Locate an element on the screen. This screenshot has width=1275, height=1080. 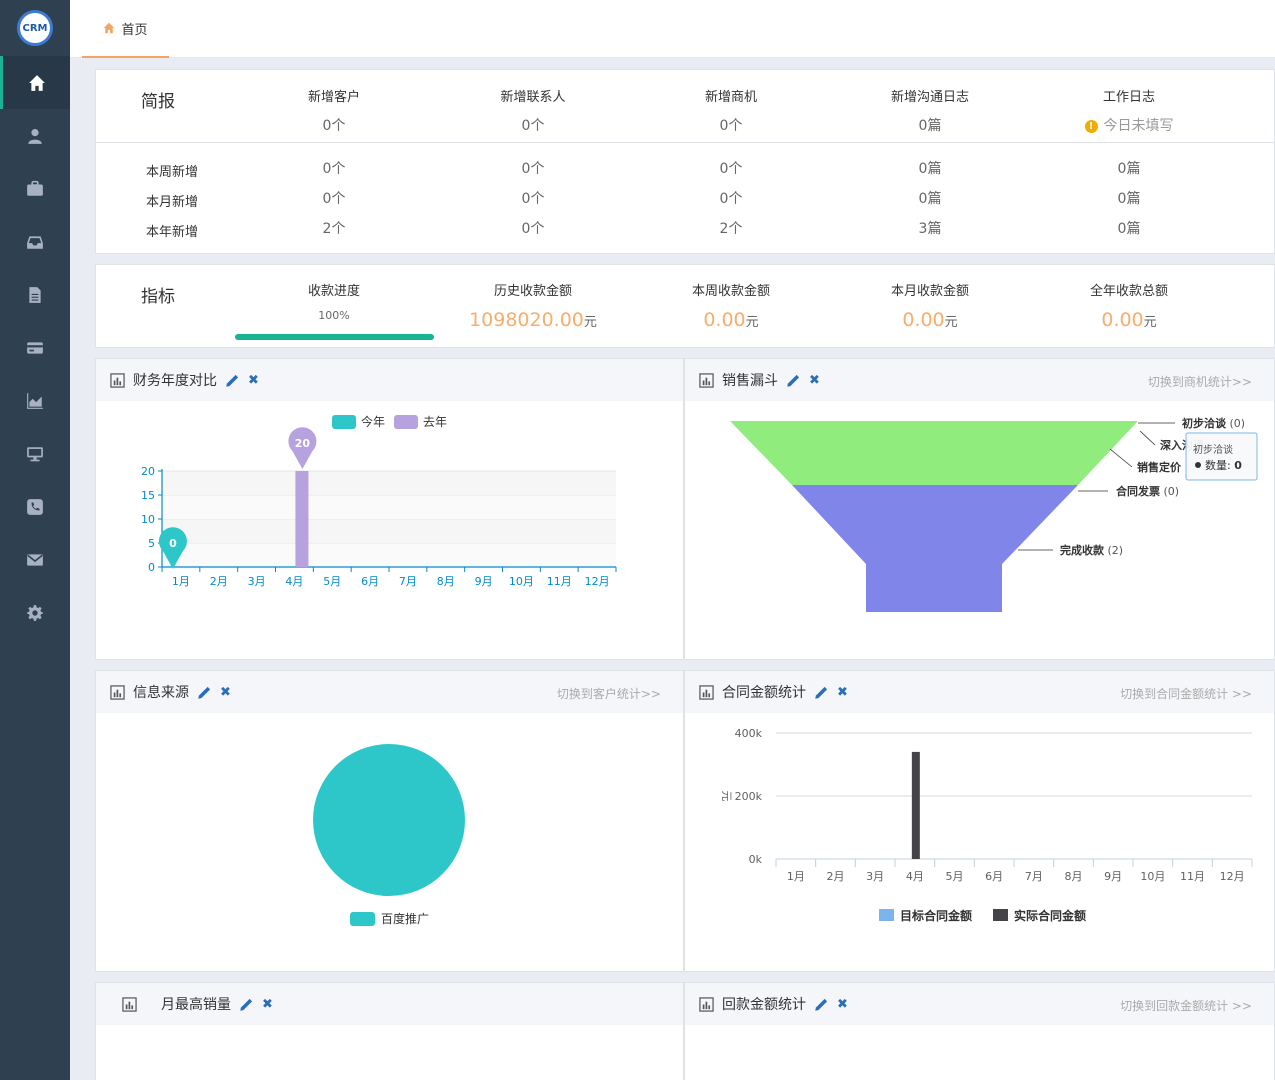
switch-to-payback-stats-link: 切换到回款金额统计 >> is located at coordinates (1186, 1006).